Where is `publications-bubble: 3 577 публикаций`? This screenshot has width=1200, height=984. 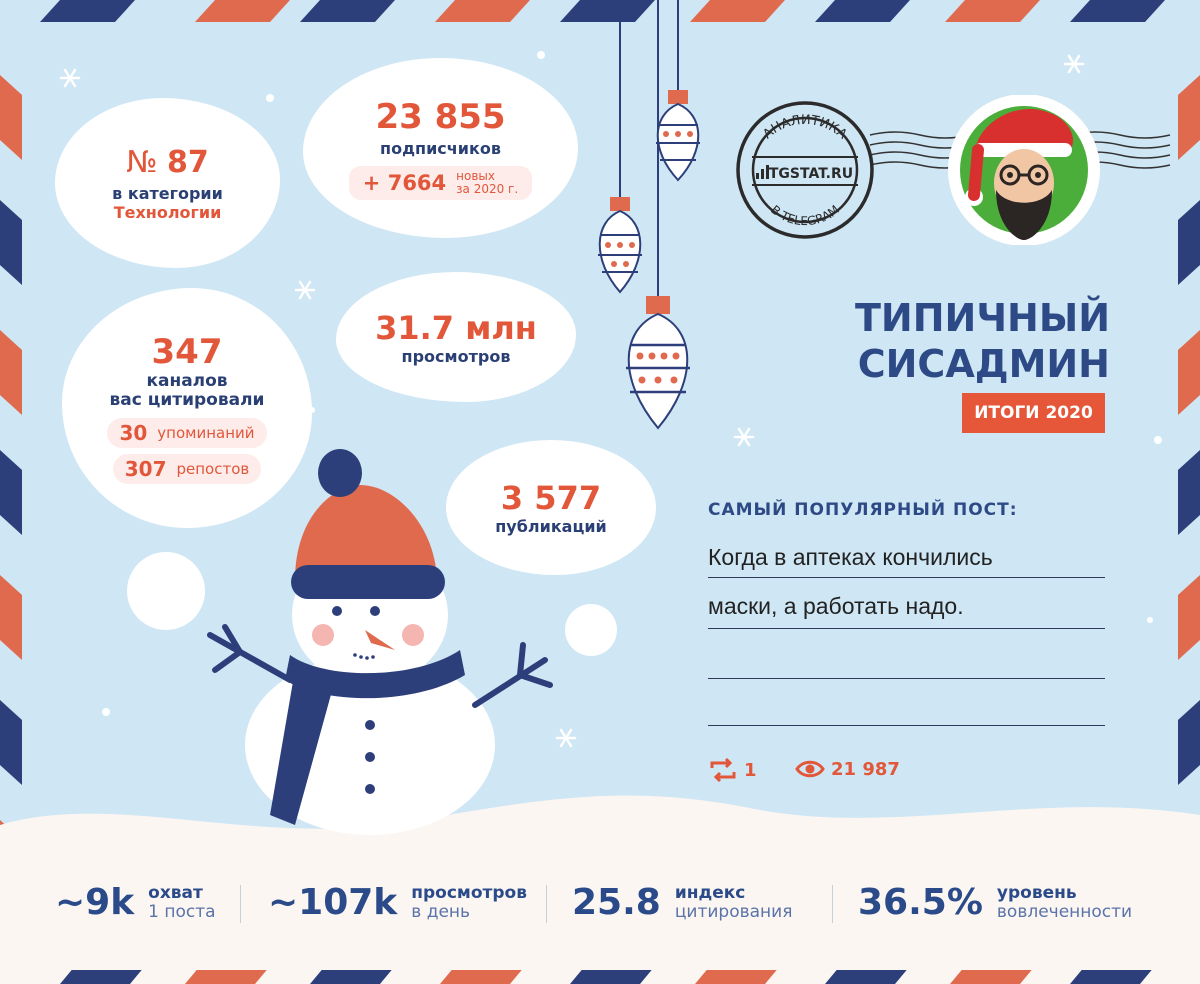
publications-bubble: 3 577 публикаций is located at coordinates (551, 507).